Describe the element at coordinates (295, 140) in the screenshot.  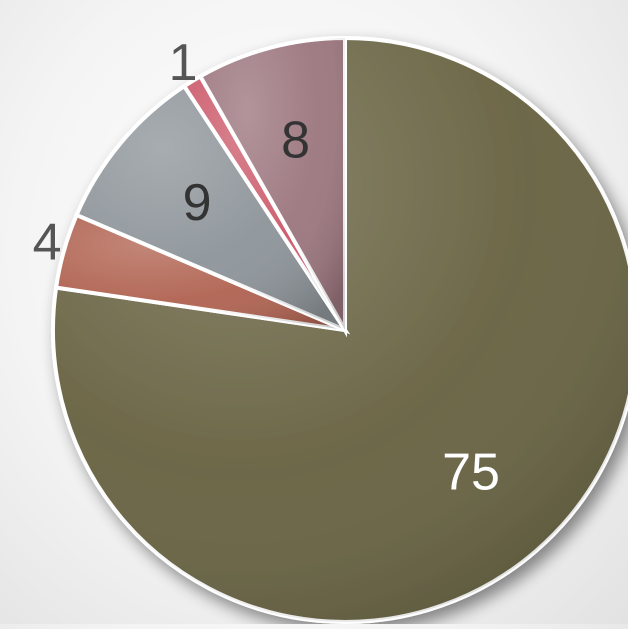
I see `data-label-5: 8` at that location.